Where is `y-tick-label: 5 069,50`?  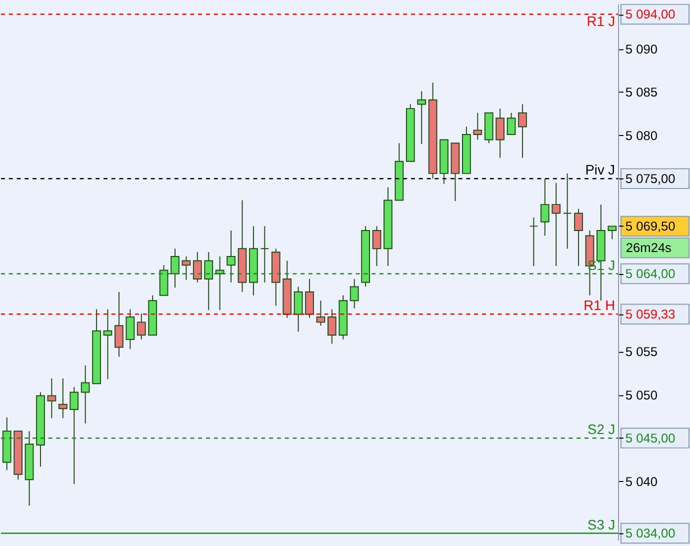
y-tick-label: 5 069,50 is located at coordinates (650, 226).